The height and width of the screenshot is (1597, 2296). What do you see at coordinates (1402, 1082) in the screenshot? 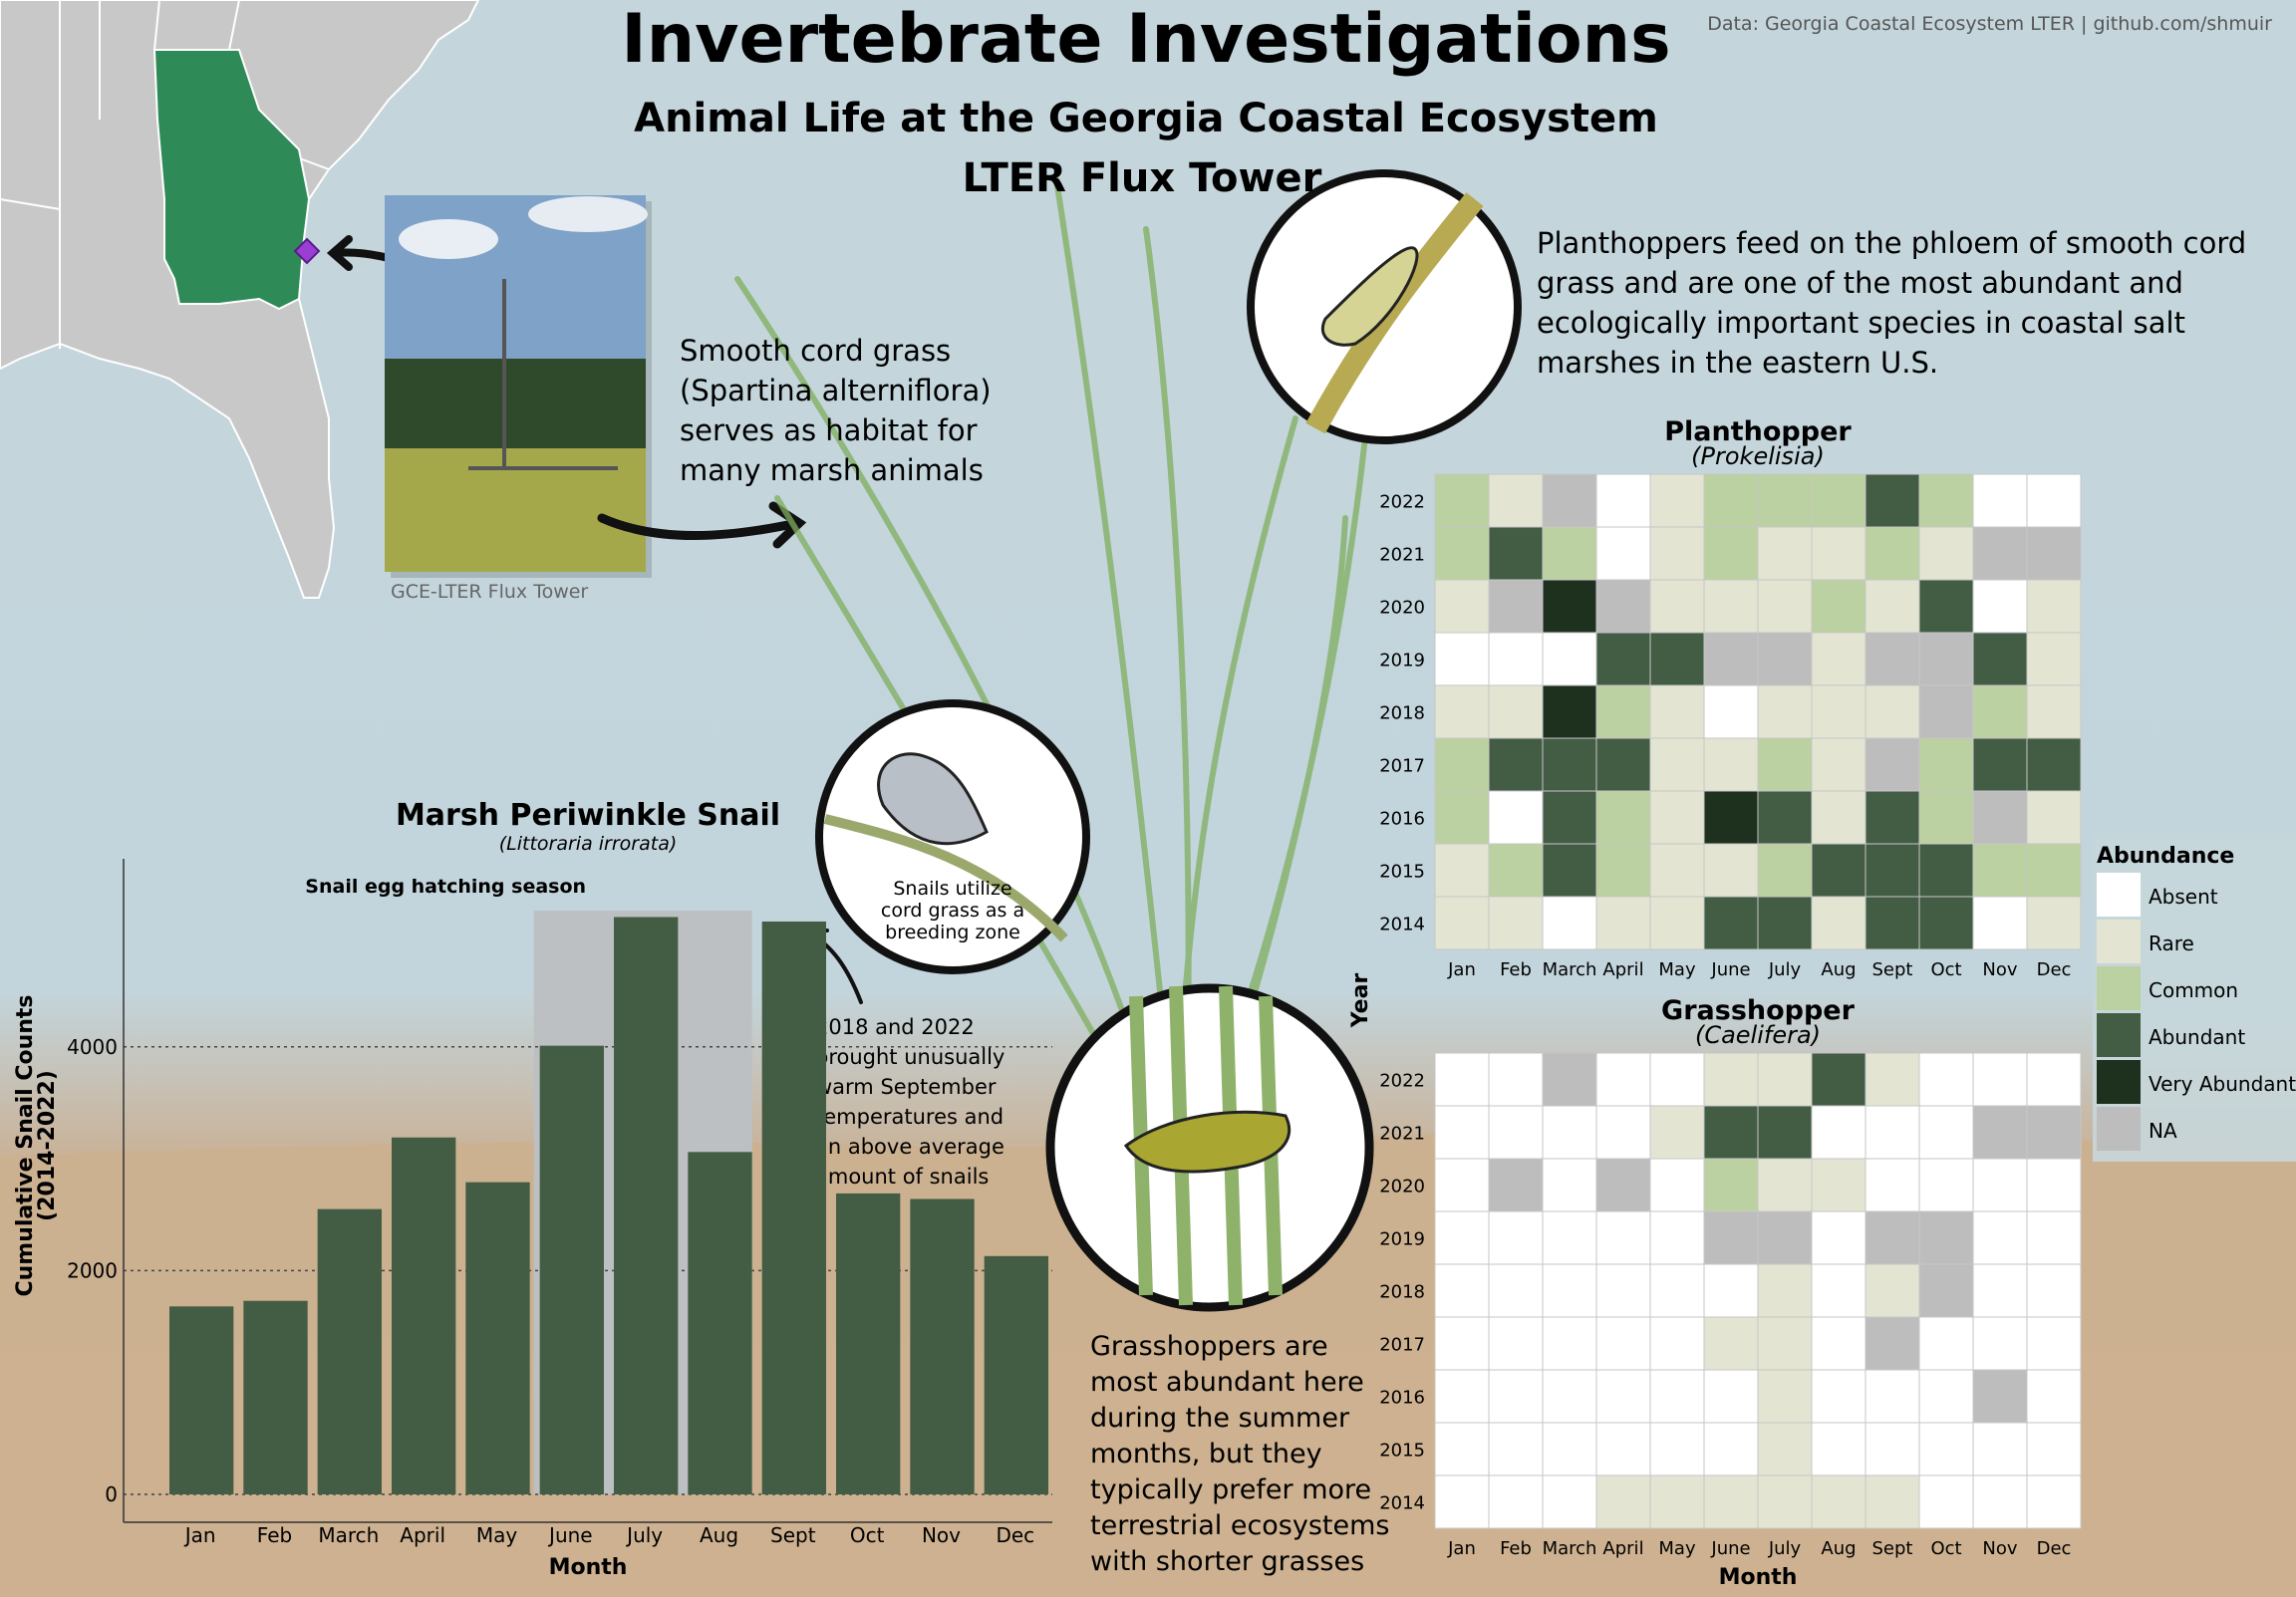
I see `heatmap-year-label: 2022` at bounding box center [1402, 1082].